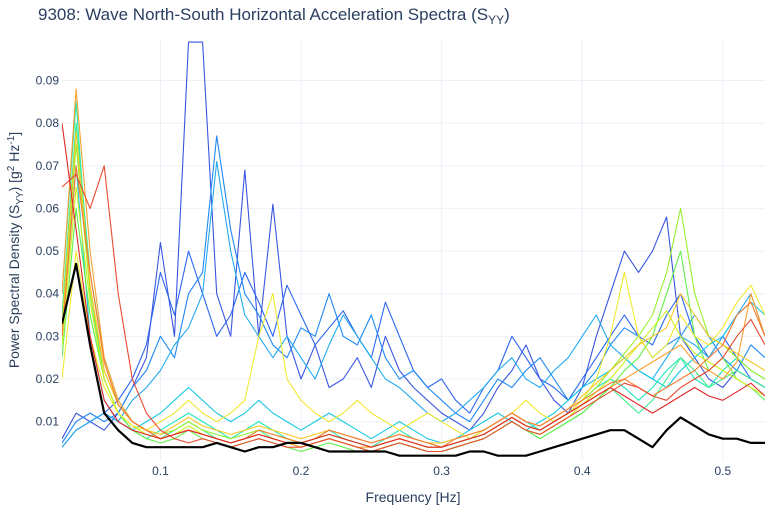  I want to click on y-tick-label: 0.03, so click(48, 336).